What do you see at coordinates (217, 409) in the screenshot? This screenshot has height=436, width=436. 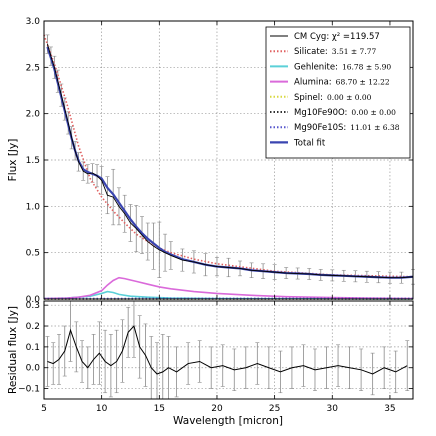 I see `residual-tick-label-x: 20` at bounding box center [217, 409].